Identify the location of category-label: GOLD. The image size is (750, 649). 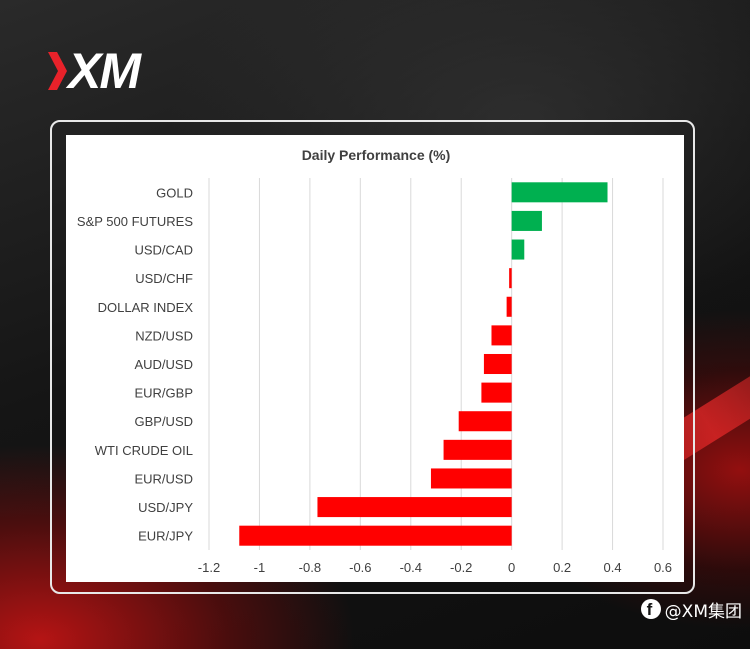
(174, 192).